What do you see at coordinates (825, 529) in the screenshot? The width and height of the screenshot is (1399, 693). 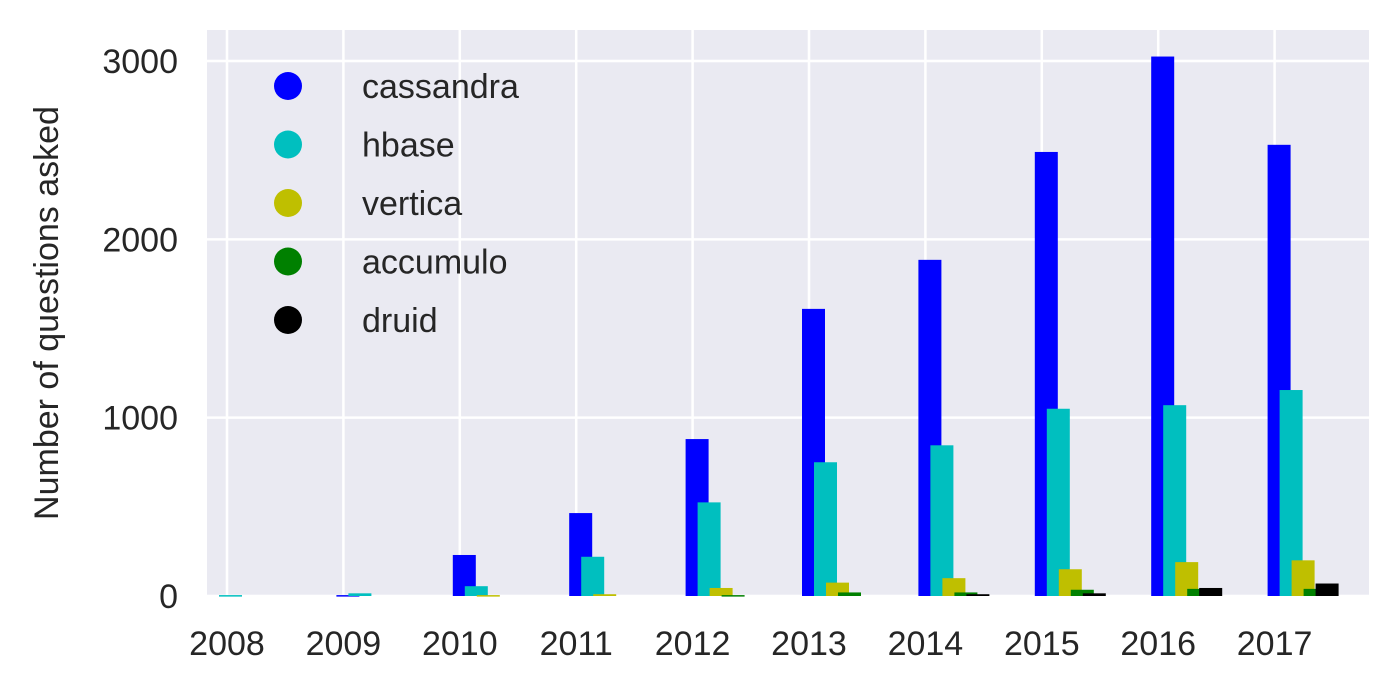 I see `bar-hbase-2013` at bounding box center [825, 529].